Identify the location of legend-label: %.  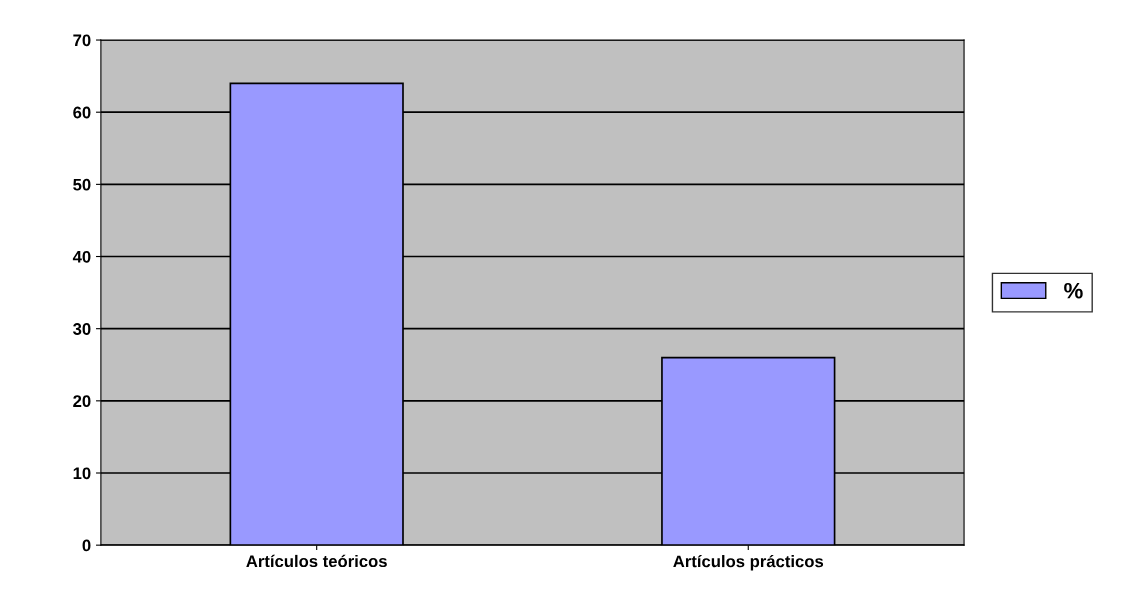
(1073, 290).